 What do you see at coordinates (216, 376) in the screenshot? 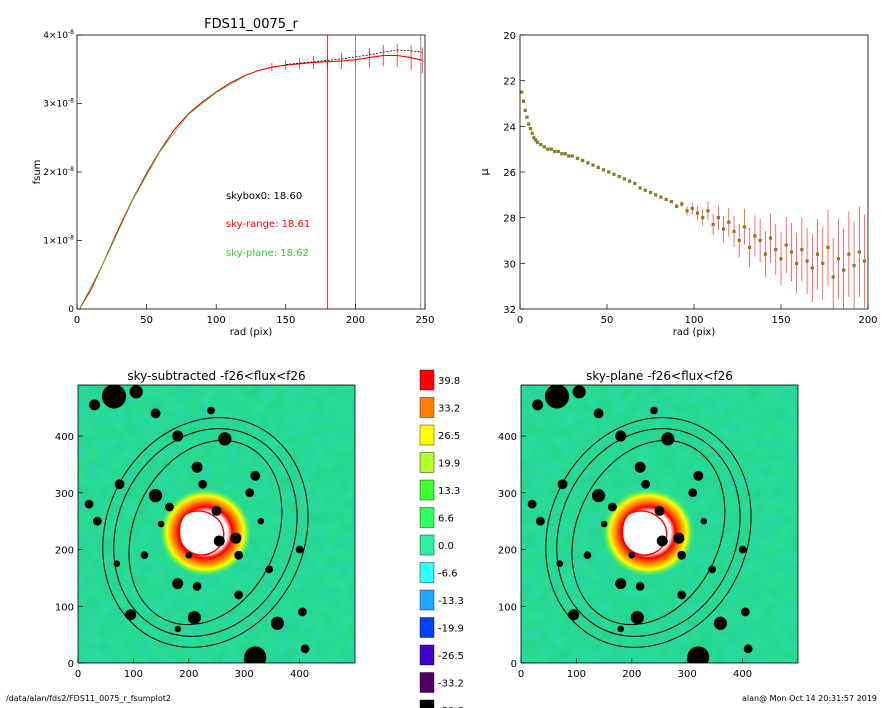
I see `map-title: sky-subtracted -f26<flux<f26` at bounding box center [216, 376].